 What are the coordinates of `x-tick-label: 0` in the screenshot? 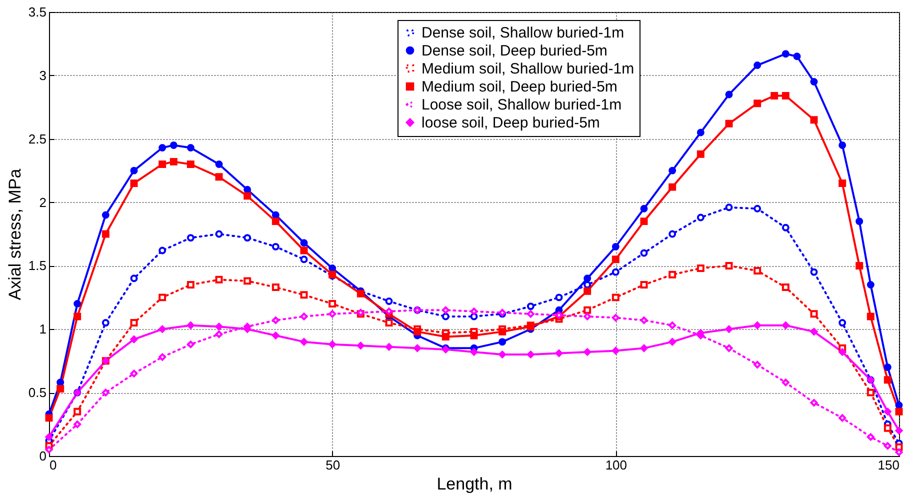 It's located at (53, 465).